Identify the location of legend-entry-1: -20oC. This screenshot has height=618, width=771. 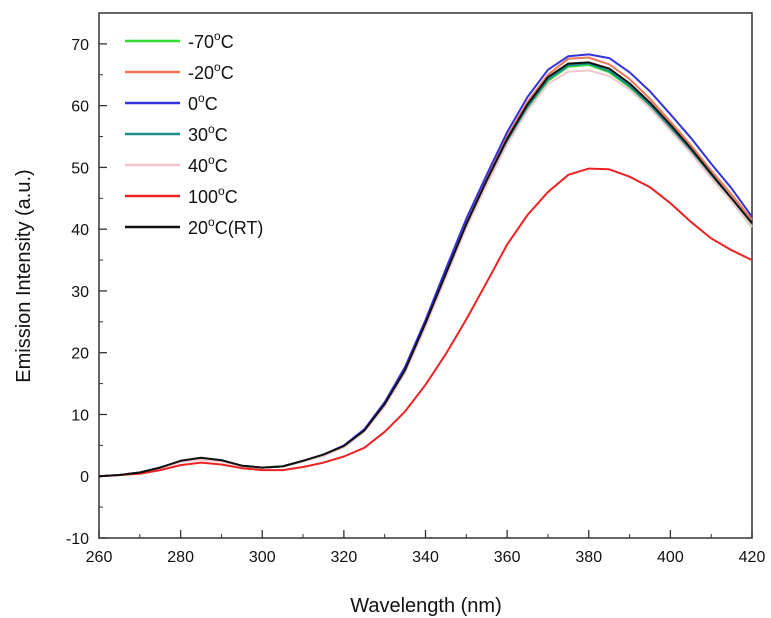
(211, 71).